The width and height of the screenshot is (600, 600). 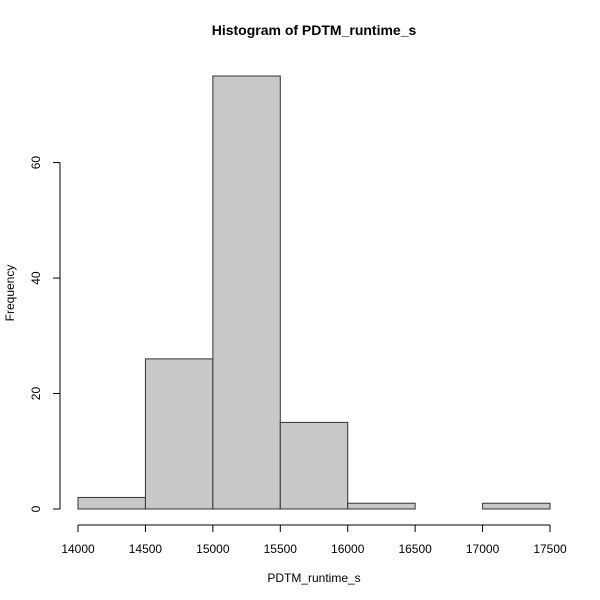 What do you see at coordinates (415, 549) in the screenshot?
I see `x-tick-label-5: 16500` at bounding box center [415, 549].